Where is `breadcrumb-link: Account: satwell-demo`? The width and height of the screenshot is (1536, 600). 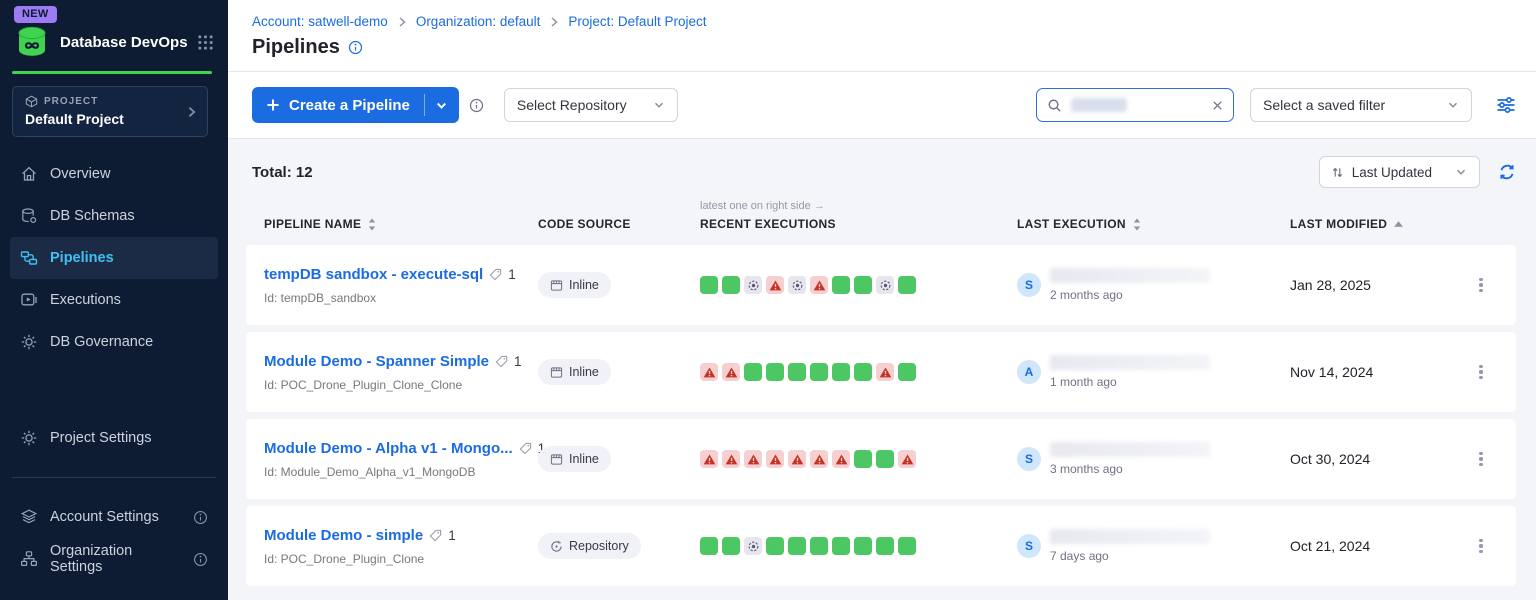
breadcrumb-link: Account: satwell-demo is located at coordinates (320, 21).